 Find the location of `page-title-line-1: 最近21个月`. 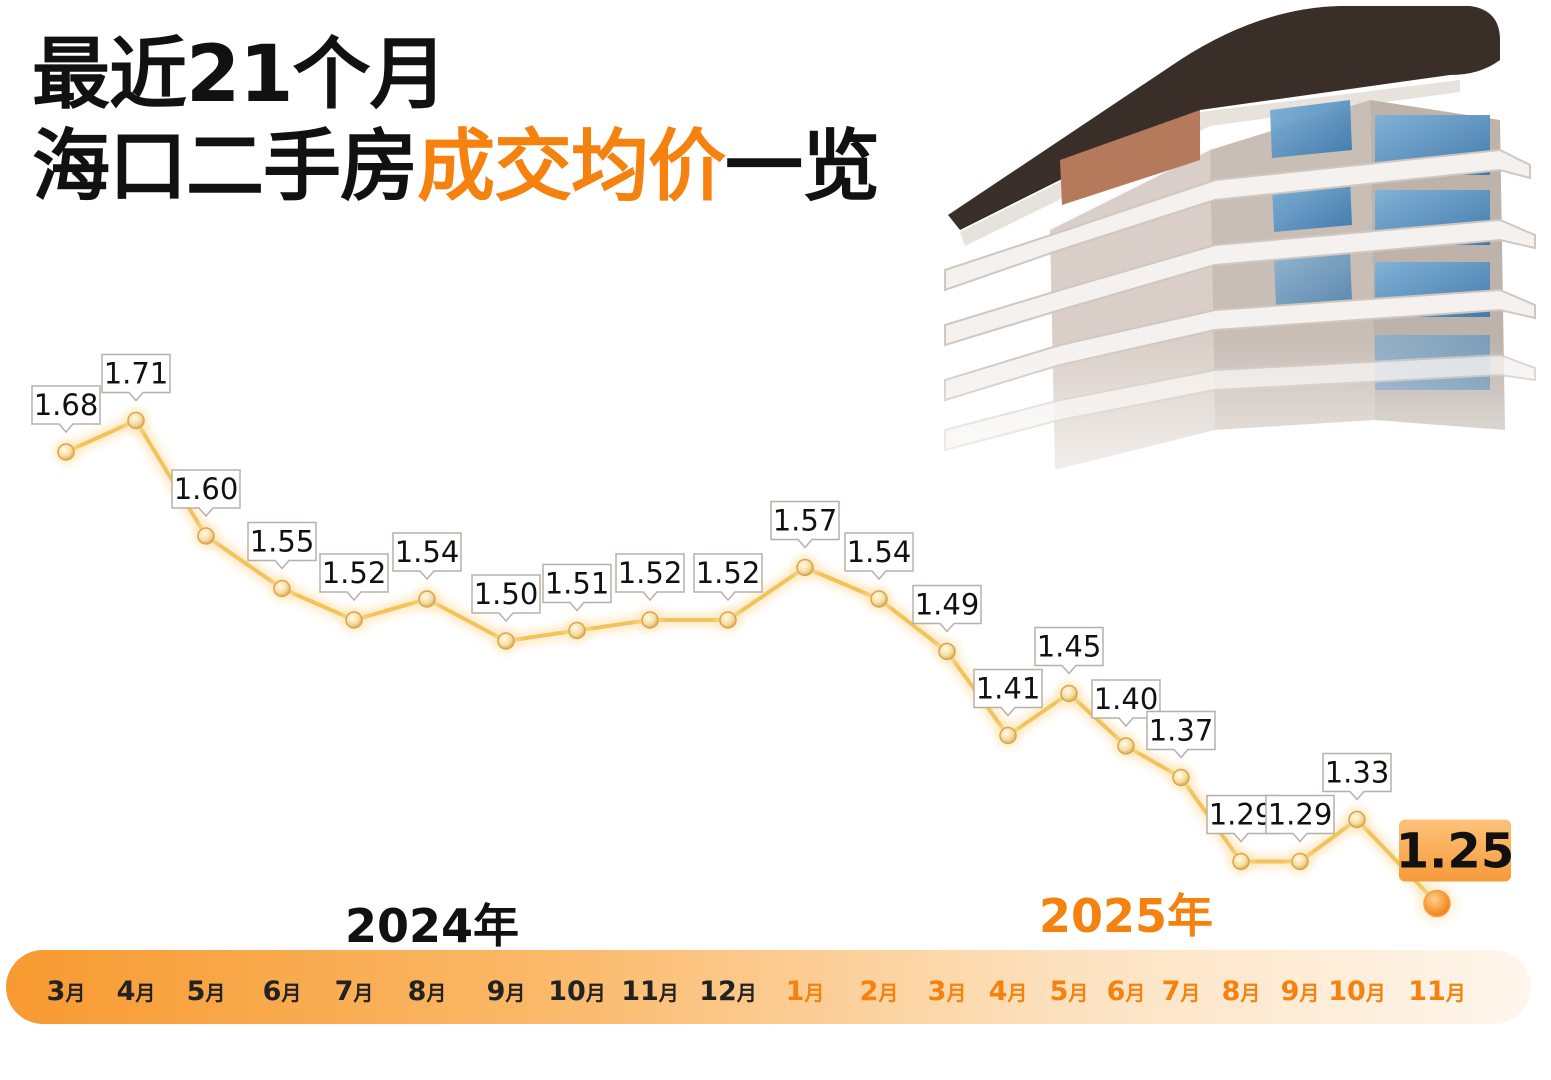

page-title-line-1: 最近21个月 is located at coordinates (240, 75).